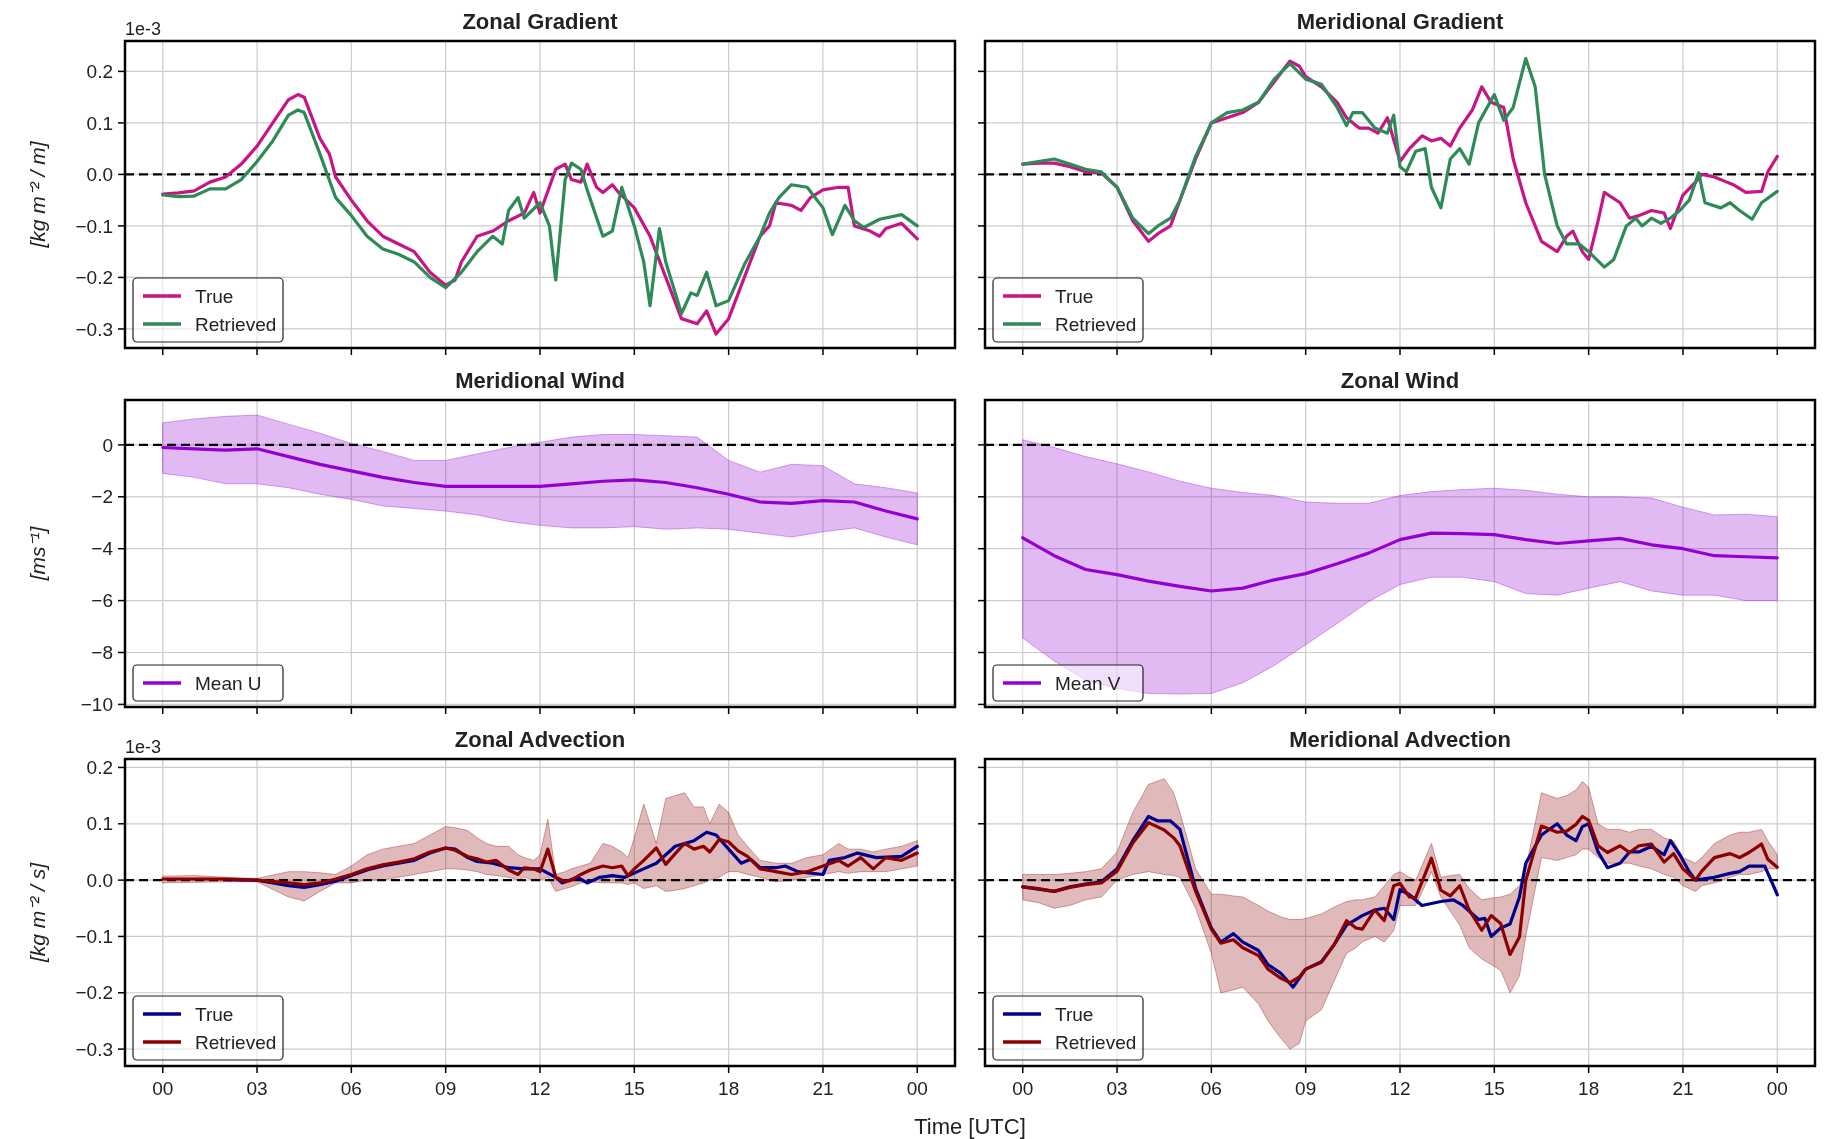 The height and width of the screenshot is (1139, 1832). Describe the element at coordinates (96, 705) in the screenshot. I see `y-tick-label: −10` at that location.